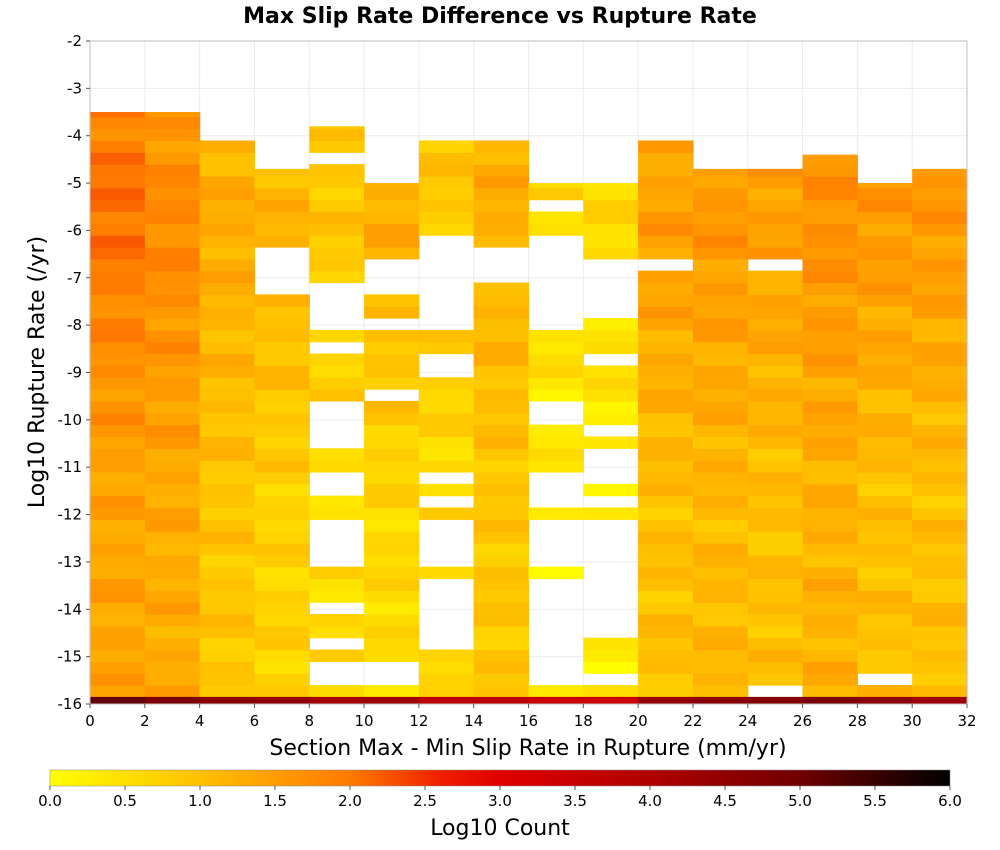 The width and height of the screenshot is (1000, 850). Describe the element at coordinates (725, 801) in the screenshot. I see `colorbar-tick-label: 4.5` at that location.